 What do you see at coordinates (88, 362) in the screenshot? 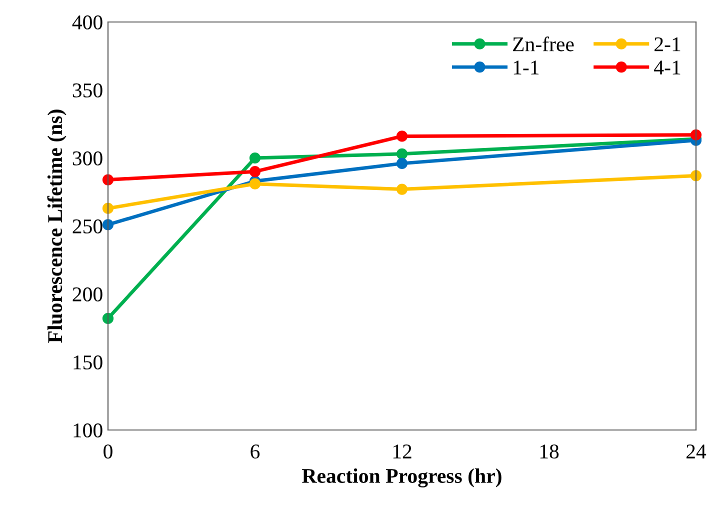
I see `y-tick-label: 150` at bounding box center [88, 362].